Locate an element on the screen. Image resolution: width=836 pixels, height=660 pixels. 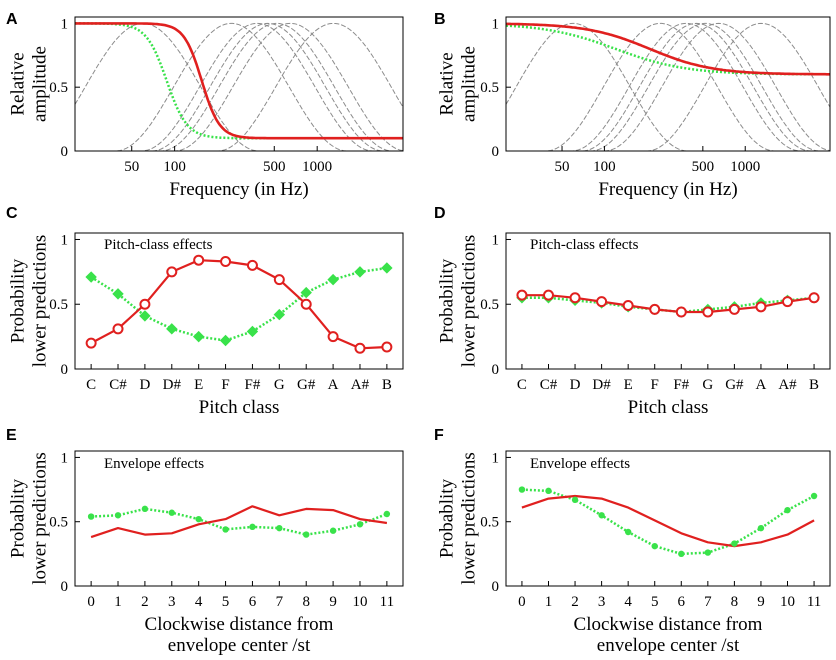
panel-letter-e: E is located at coordinates (11, 435).